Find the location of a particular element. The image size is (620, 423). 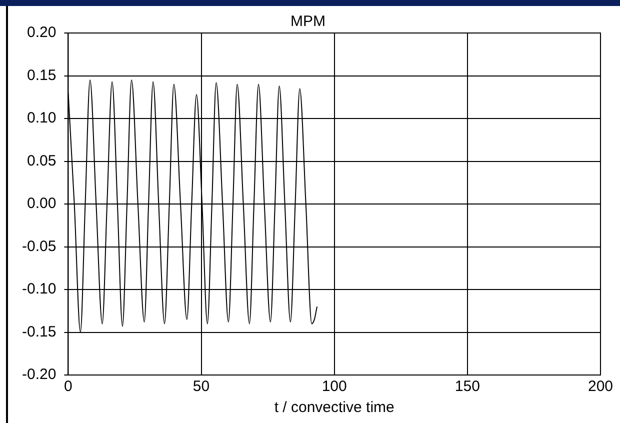

chart-title: MPM is located at coordinates (308, 21).